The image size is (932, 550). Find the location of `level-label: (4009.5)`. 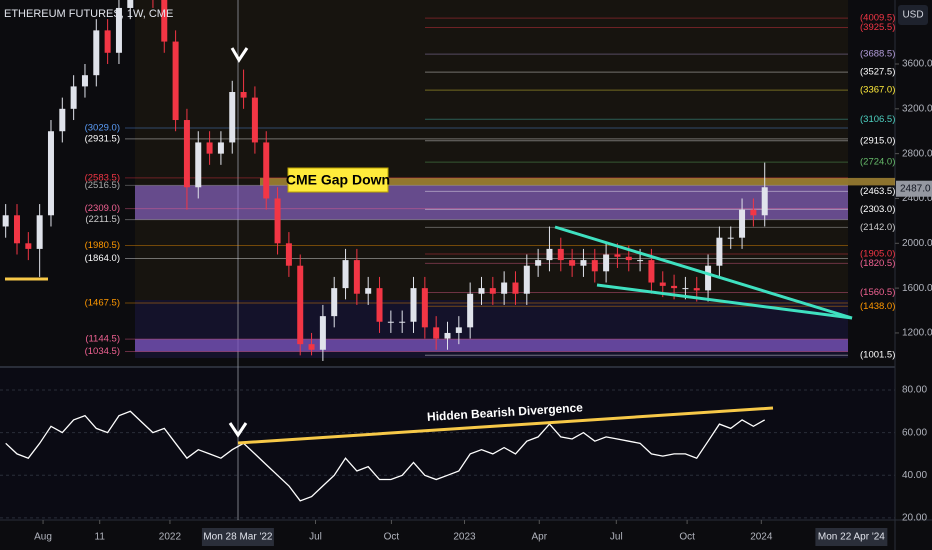

level-label: (4009.5) is located at coordinates (877, 18).